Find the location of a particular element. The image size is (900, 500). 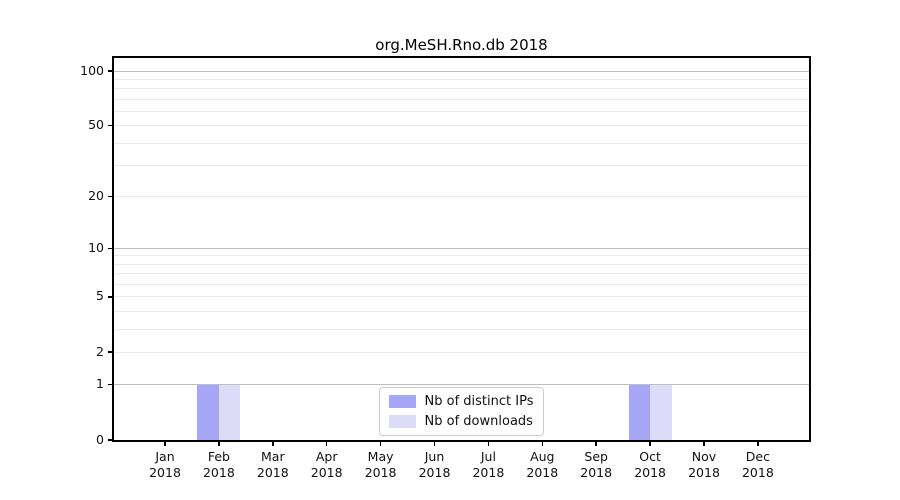

x-tick-label: Sep 2018 is located at coordinates (596, 465).